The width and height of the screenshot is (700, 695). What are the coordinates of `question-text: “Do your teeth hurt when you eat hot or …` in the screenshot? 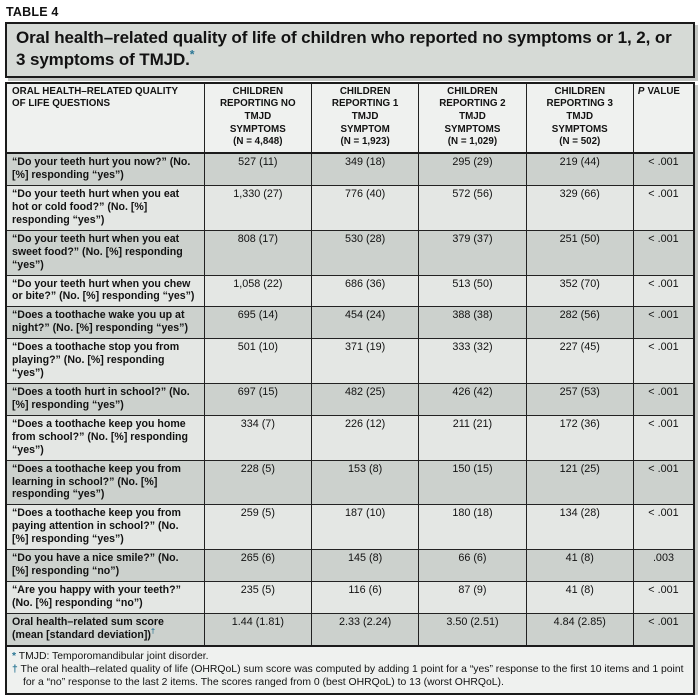 It's located at (95, 207).